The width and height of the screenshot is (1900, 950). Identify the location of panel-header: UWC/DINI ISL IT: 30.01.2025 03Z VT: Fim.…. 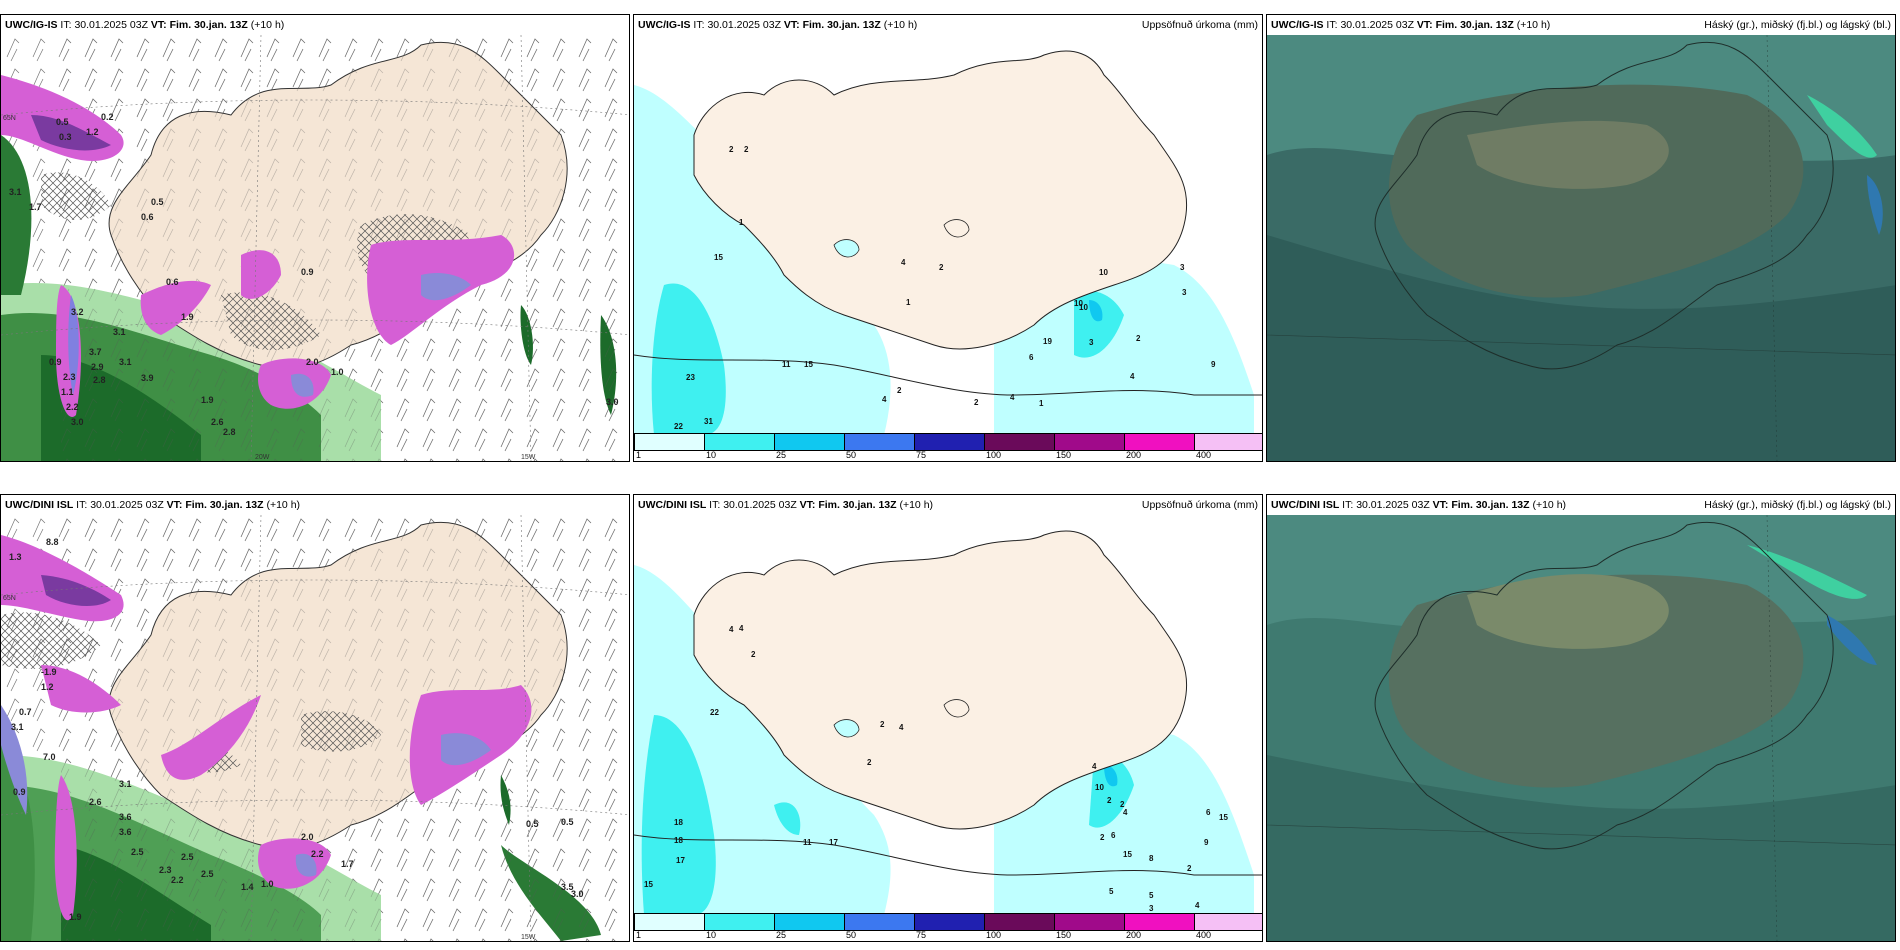
(948, 505).